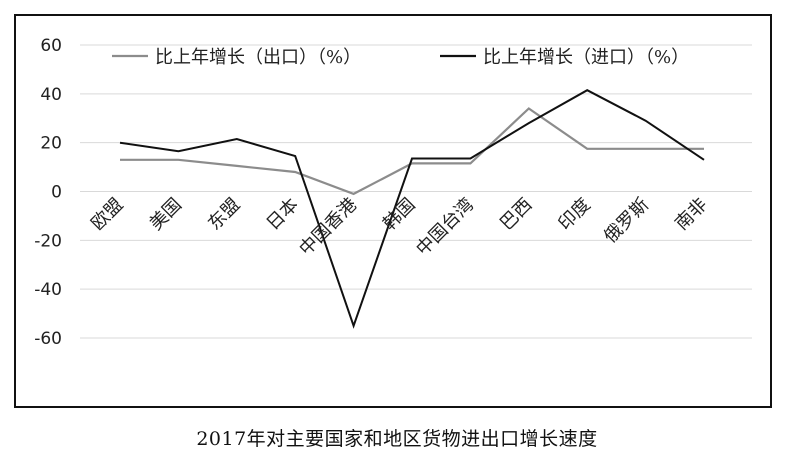 This screenshot has width=794, height=462. Describe the element at coordinates (224, 214) in the screenshot. I see `category-label: 东盟` at that location.